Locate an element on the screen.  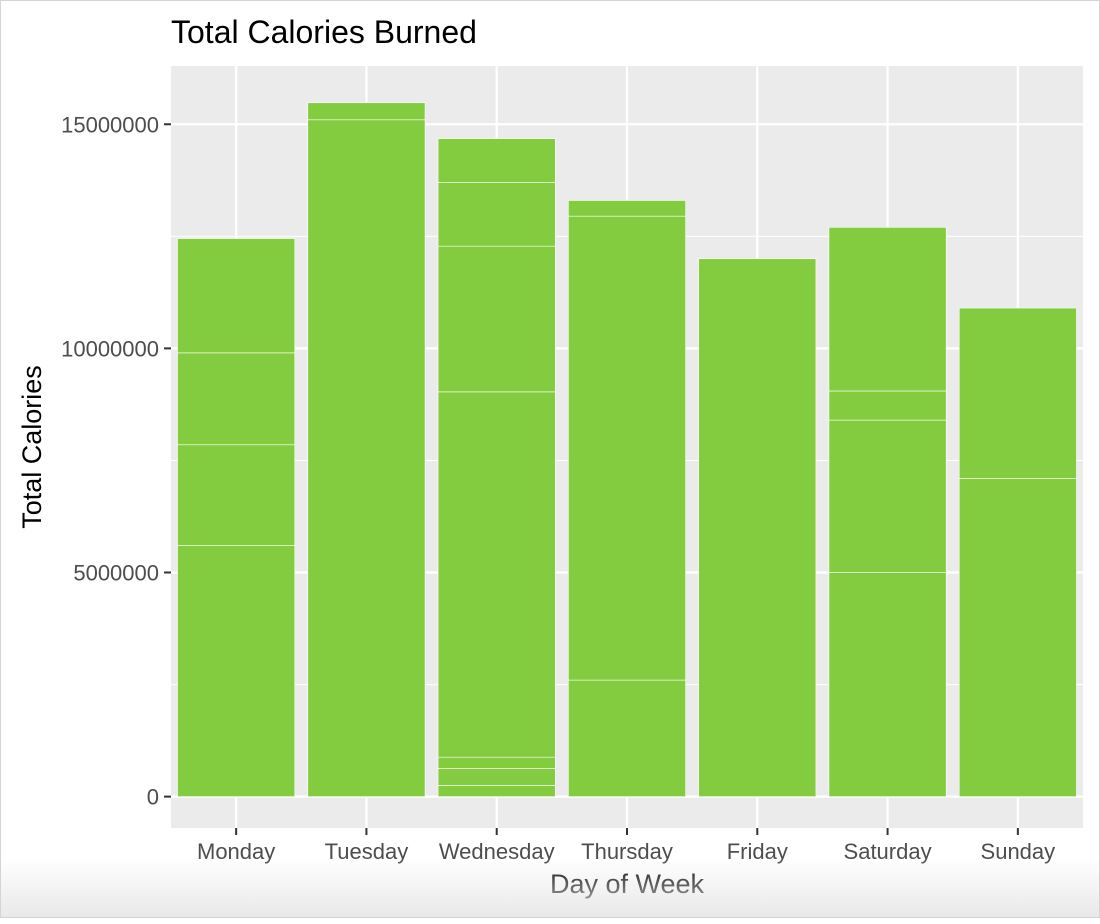
x-tick-label-friday: Friday is located at coordinates (757, 851).